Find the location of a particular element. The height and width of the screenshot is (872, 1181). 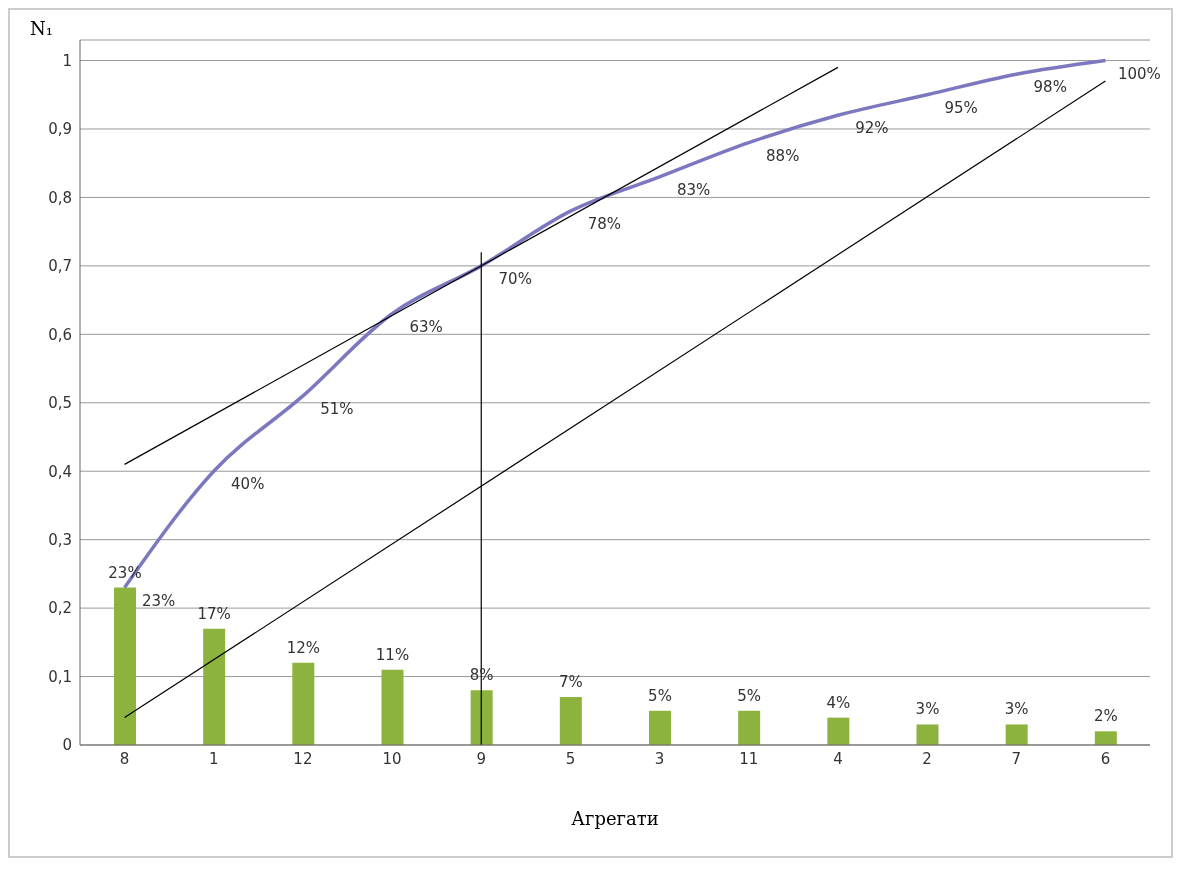

x-tick-label: 3 is located at coordinates (659, 758).